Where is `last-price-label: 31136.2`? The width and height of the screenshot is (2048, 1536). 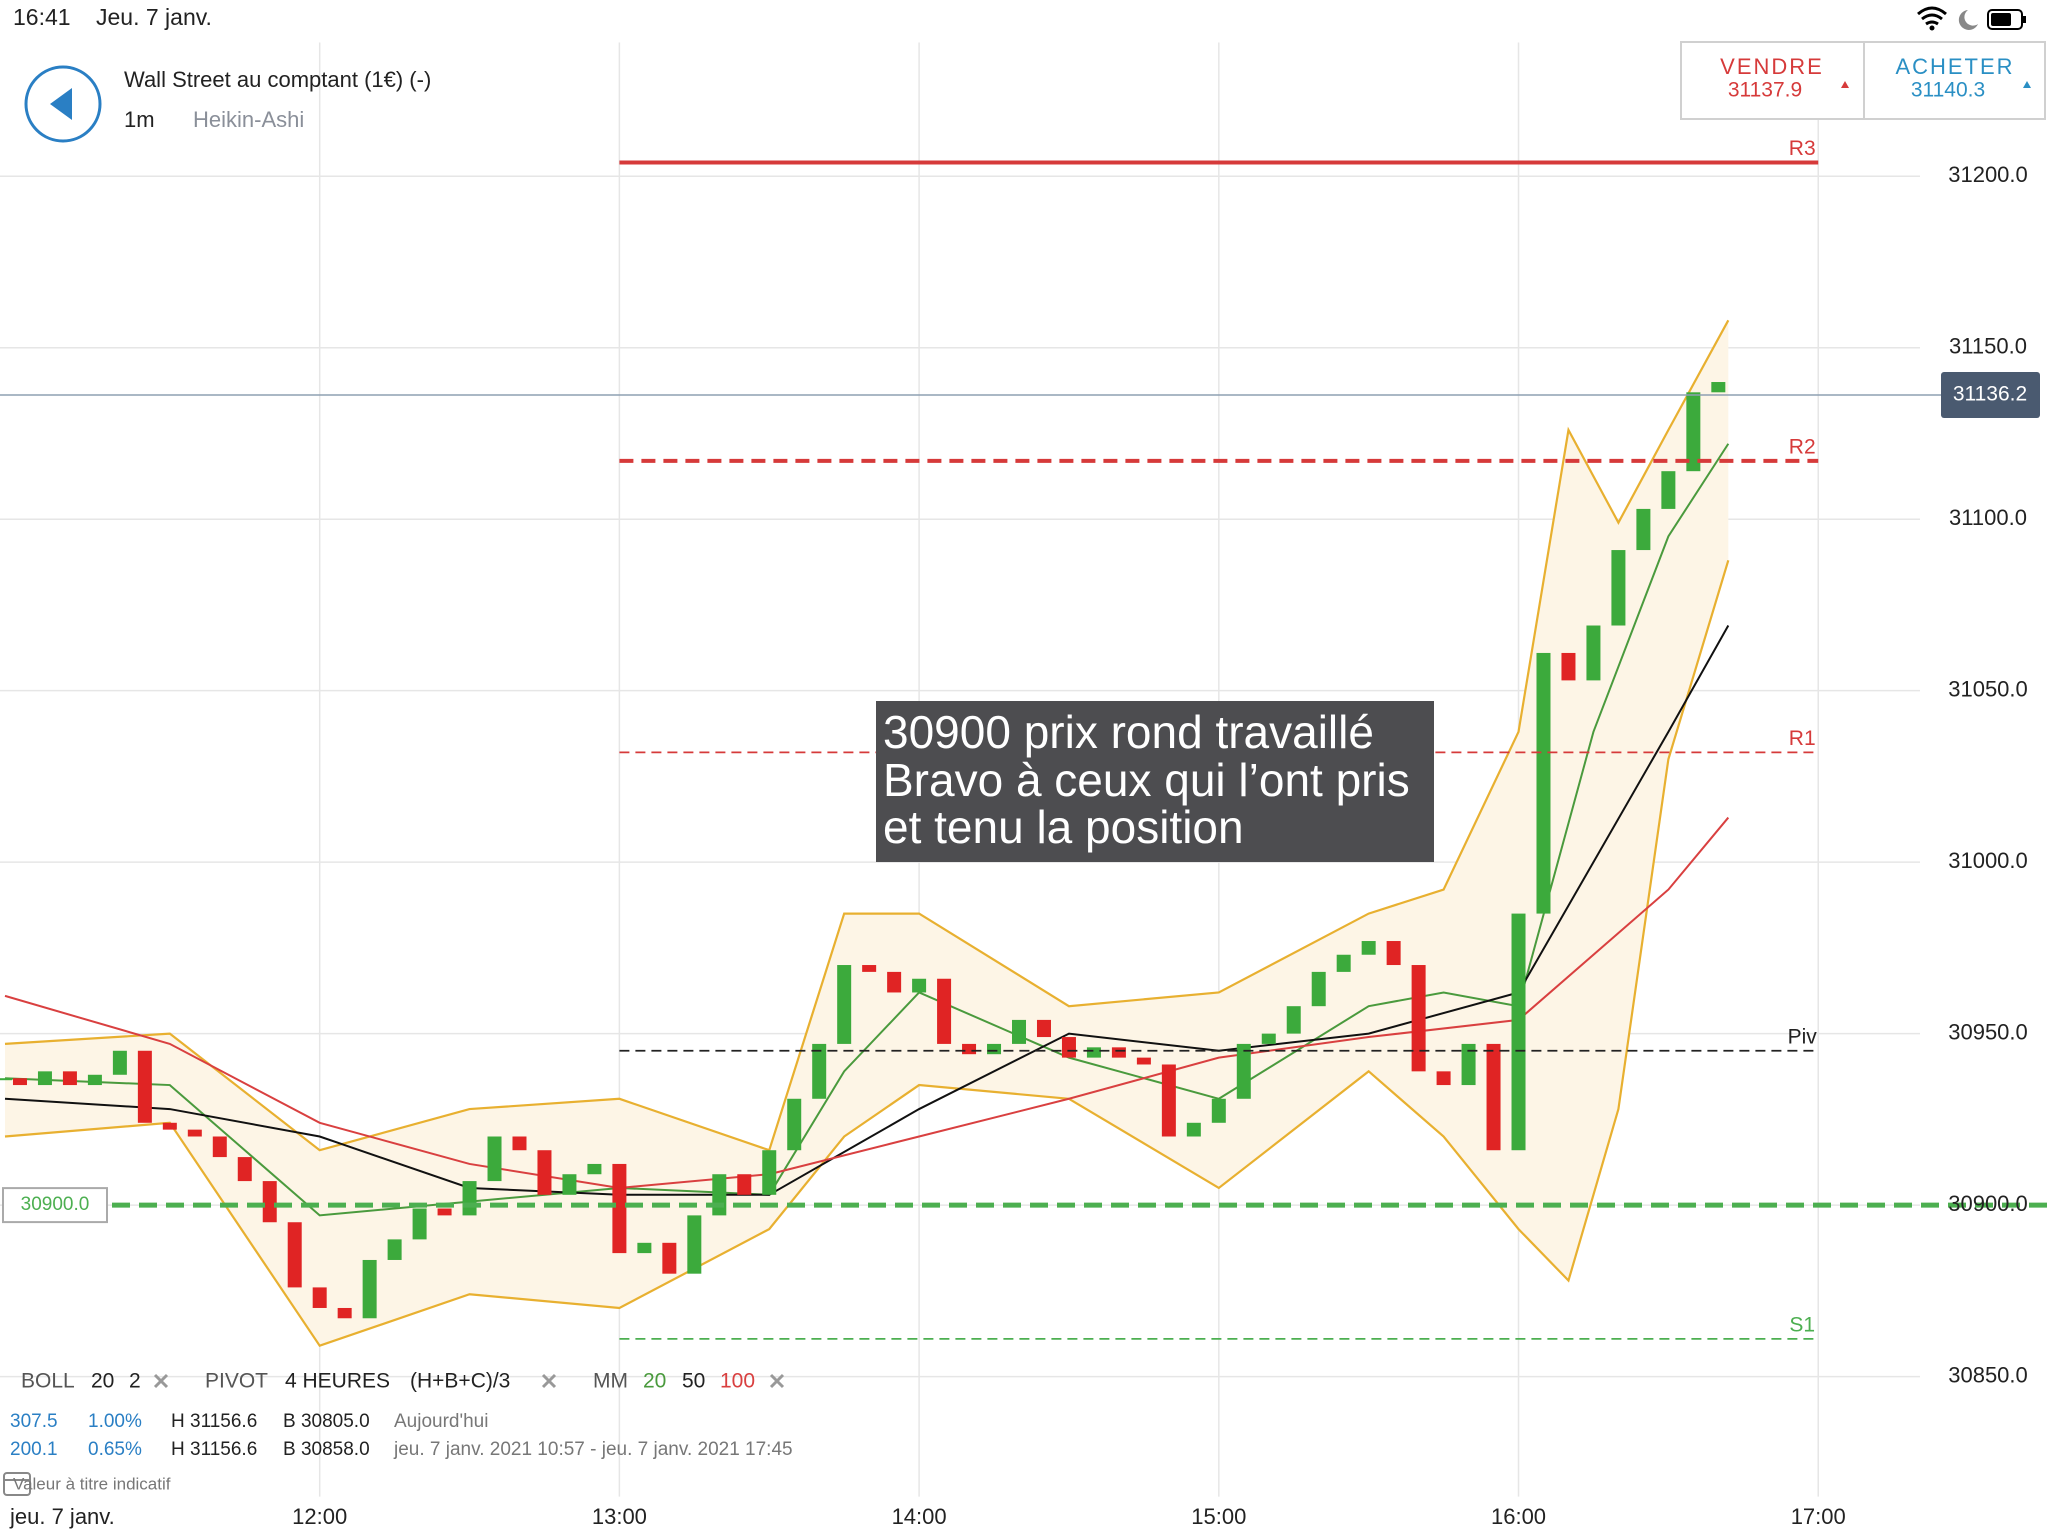 last-price-label: 31136.2 is located at coordinates (1990, 394).